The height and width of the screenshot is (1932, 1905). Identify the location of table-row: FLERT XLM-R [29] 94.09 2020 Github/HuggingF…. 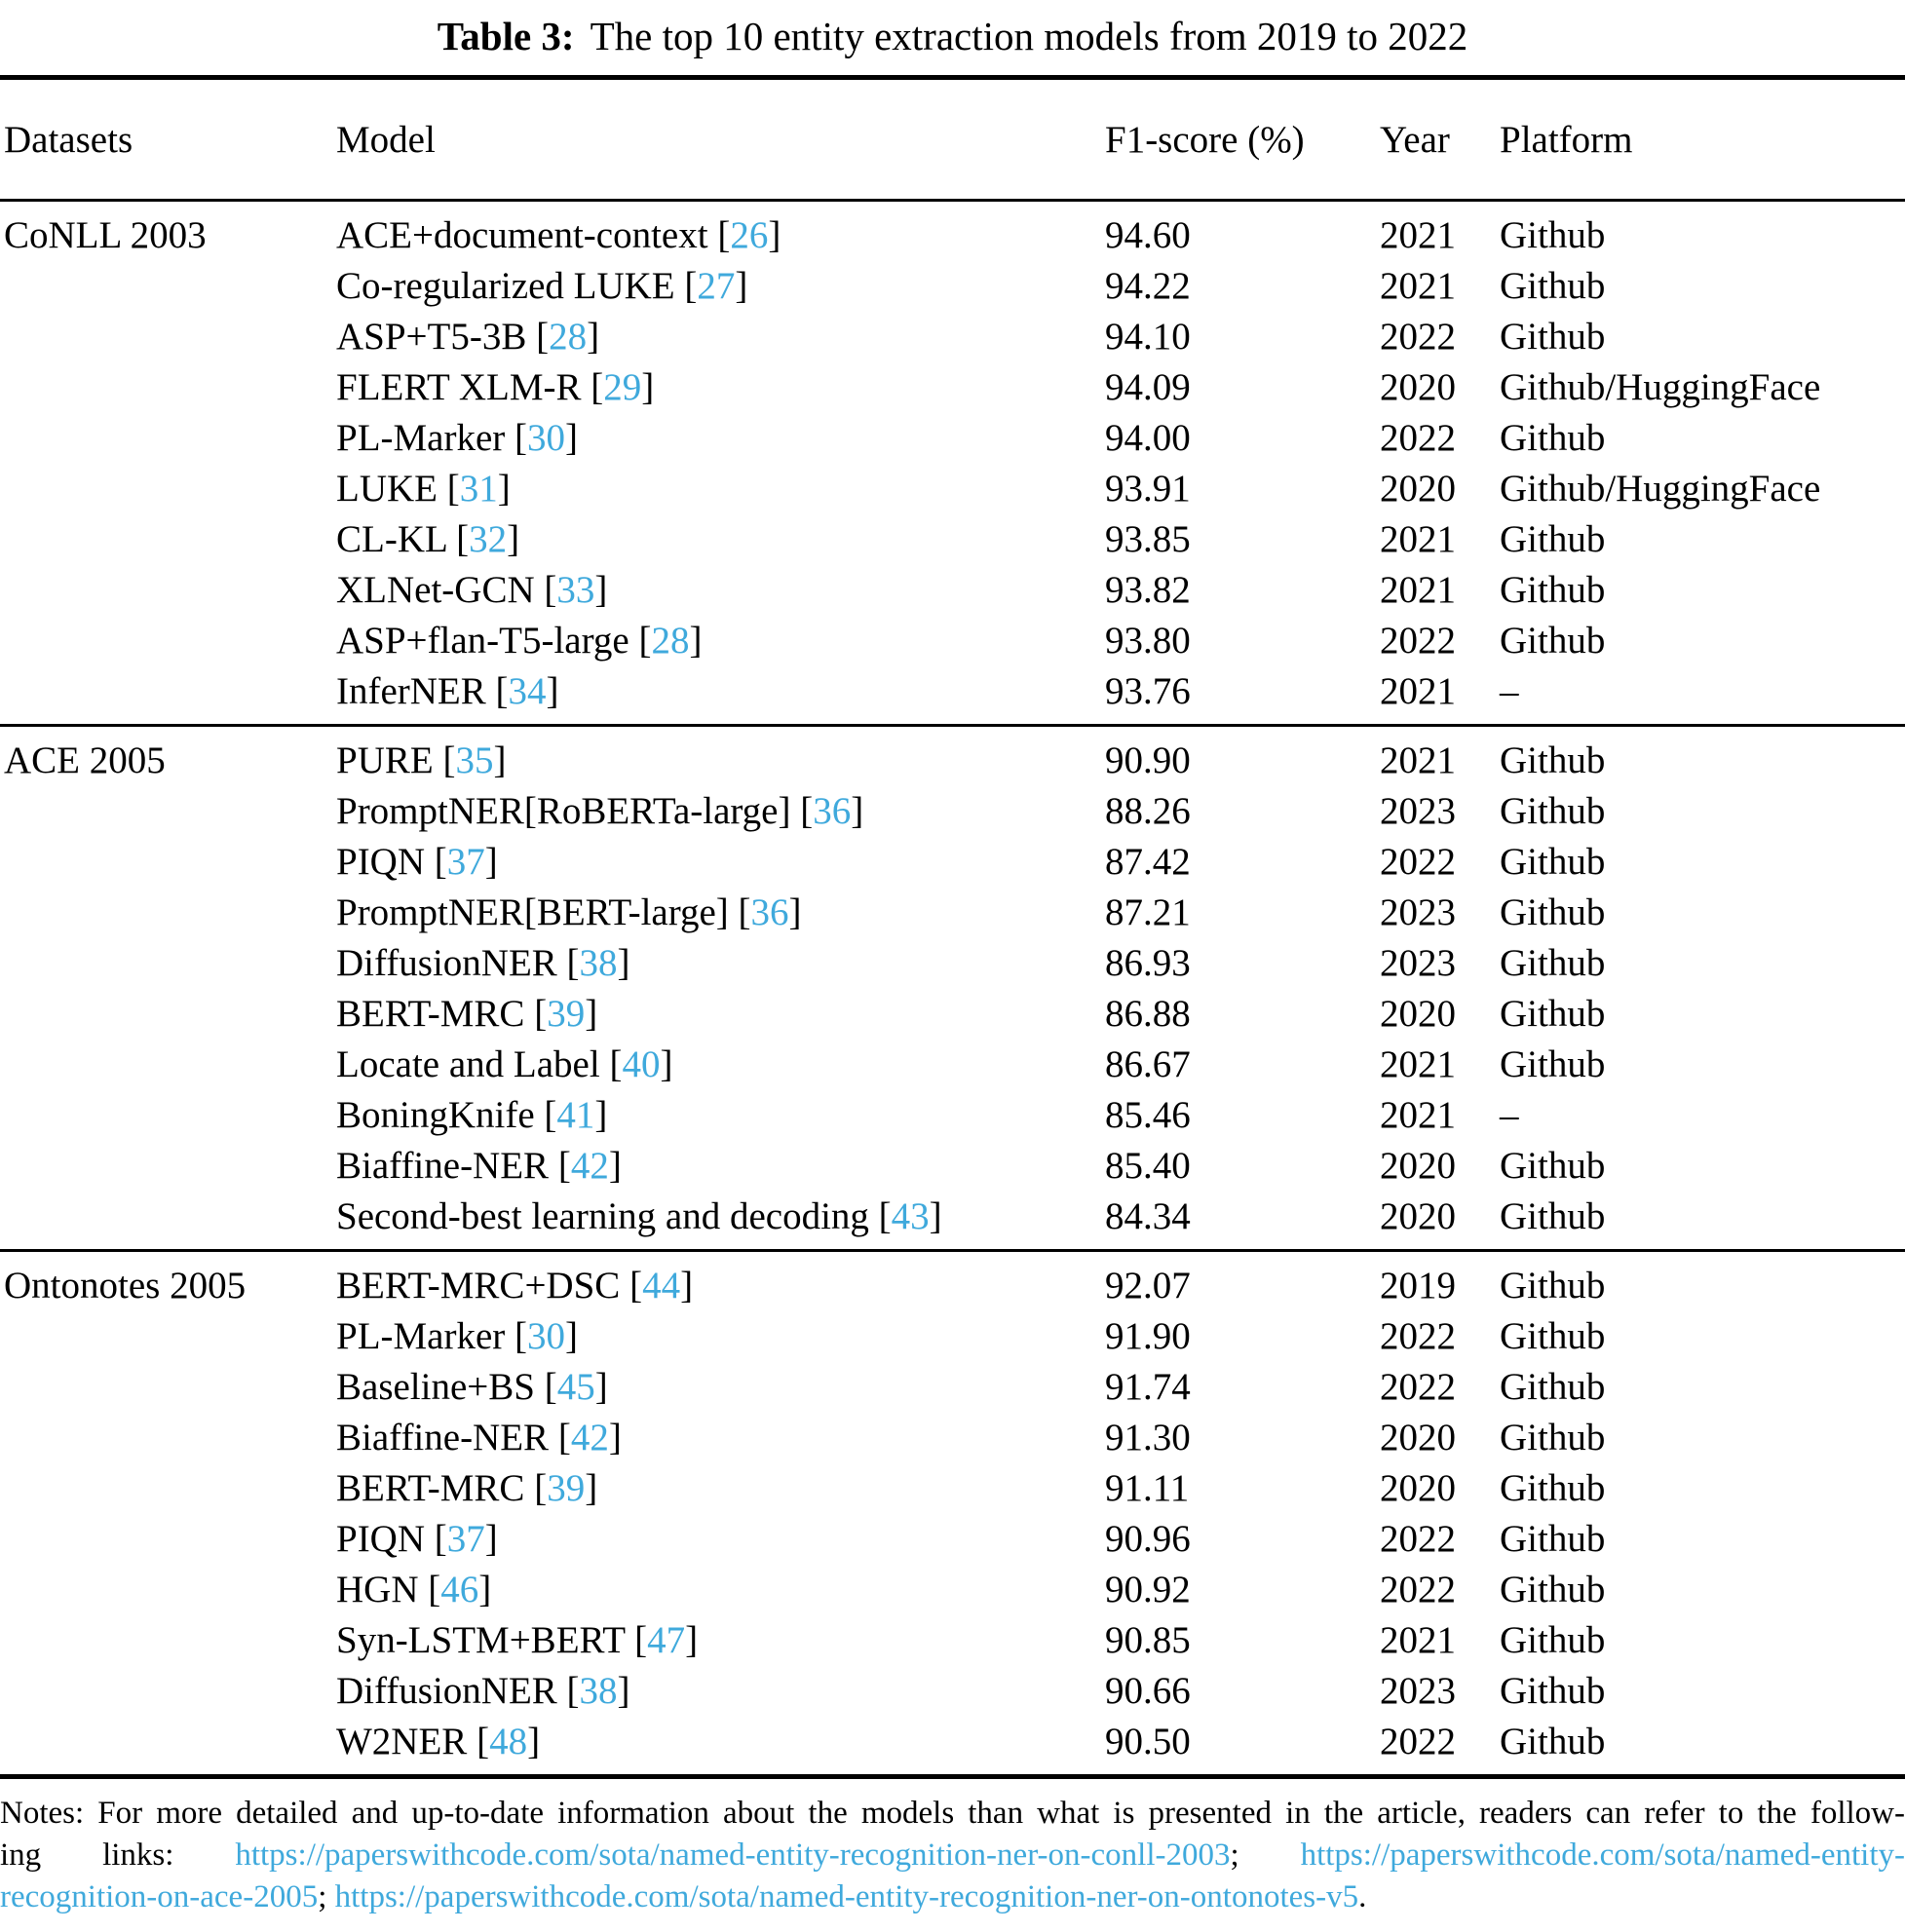
(952, 386).